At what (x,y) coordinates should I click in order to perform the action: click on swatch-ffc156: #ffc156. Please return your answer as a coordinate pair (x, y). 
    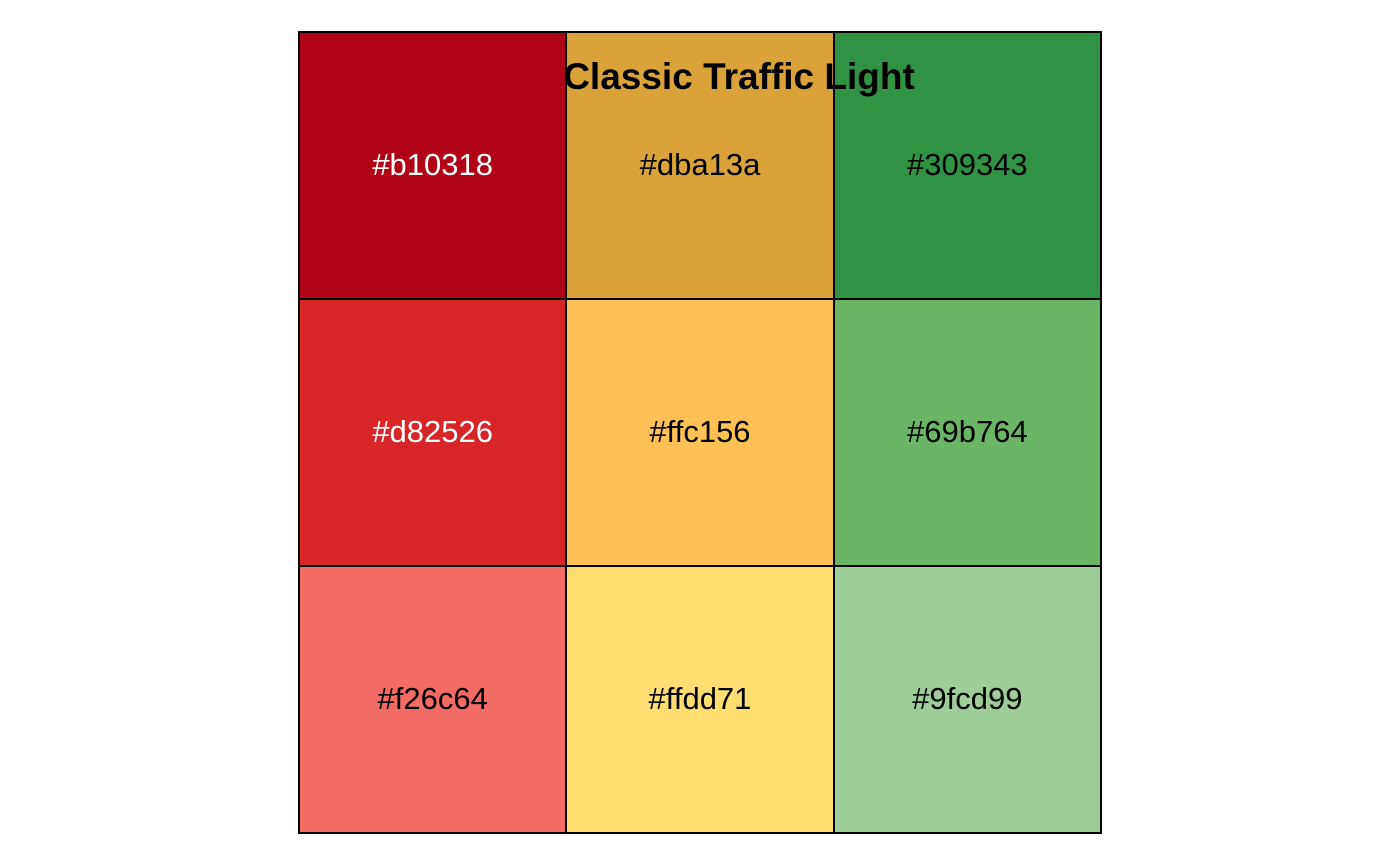
    Looking at the image, I should click on (700, 432).